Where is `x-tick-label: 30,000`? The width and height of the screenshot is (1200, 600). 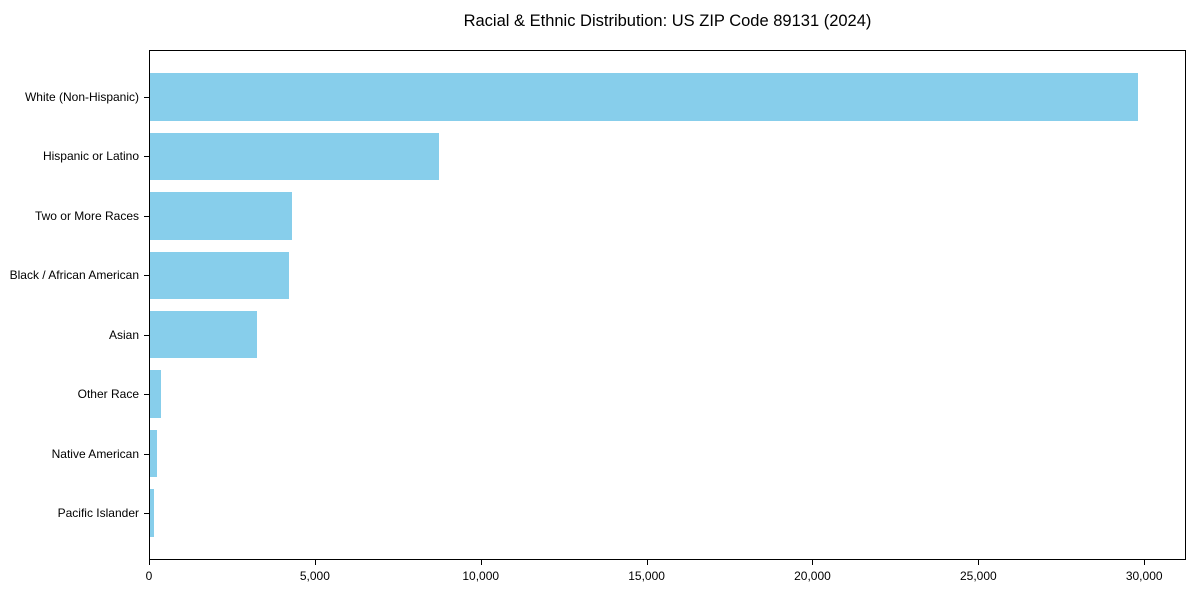
x-tick-label: 30,000 is located at coordinates (1144, 576).